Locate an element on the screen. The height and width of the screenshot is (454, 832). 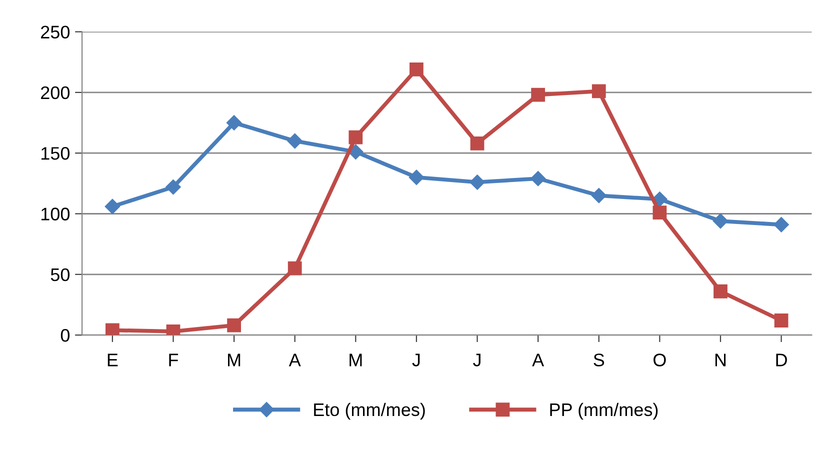
x-tick-label: O is located at coordinates (660, 360).